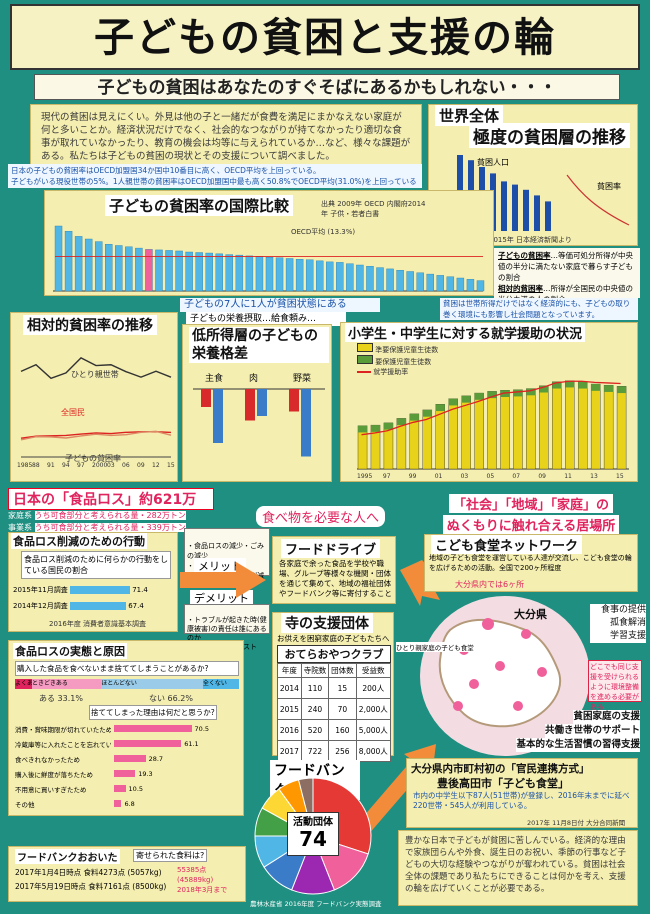  What do you see at coordinates (490, 584) in the screenshot?
I see `kodomo-net-highlight: 大分県内では6ヶ所` at bounding box center [490, 584].